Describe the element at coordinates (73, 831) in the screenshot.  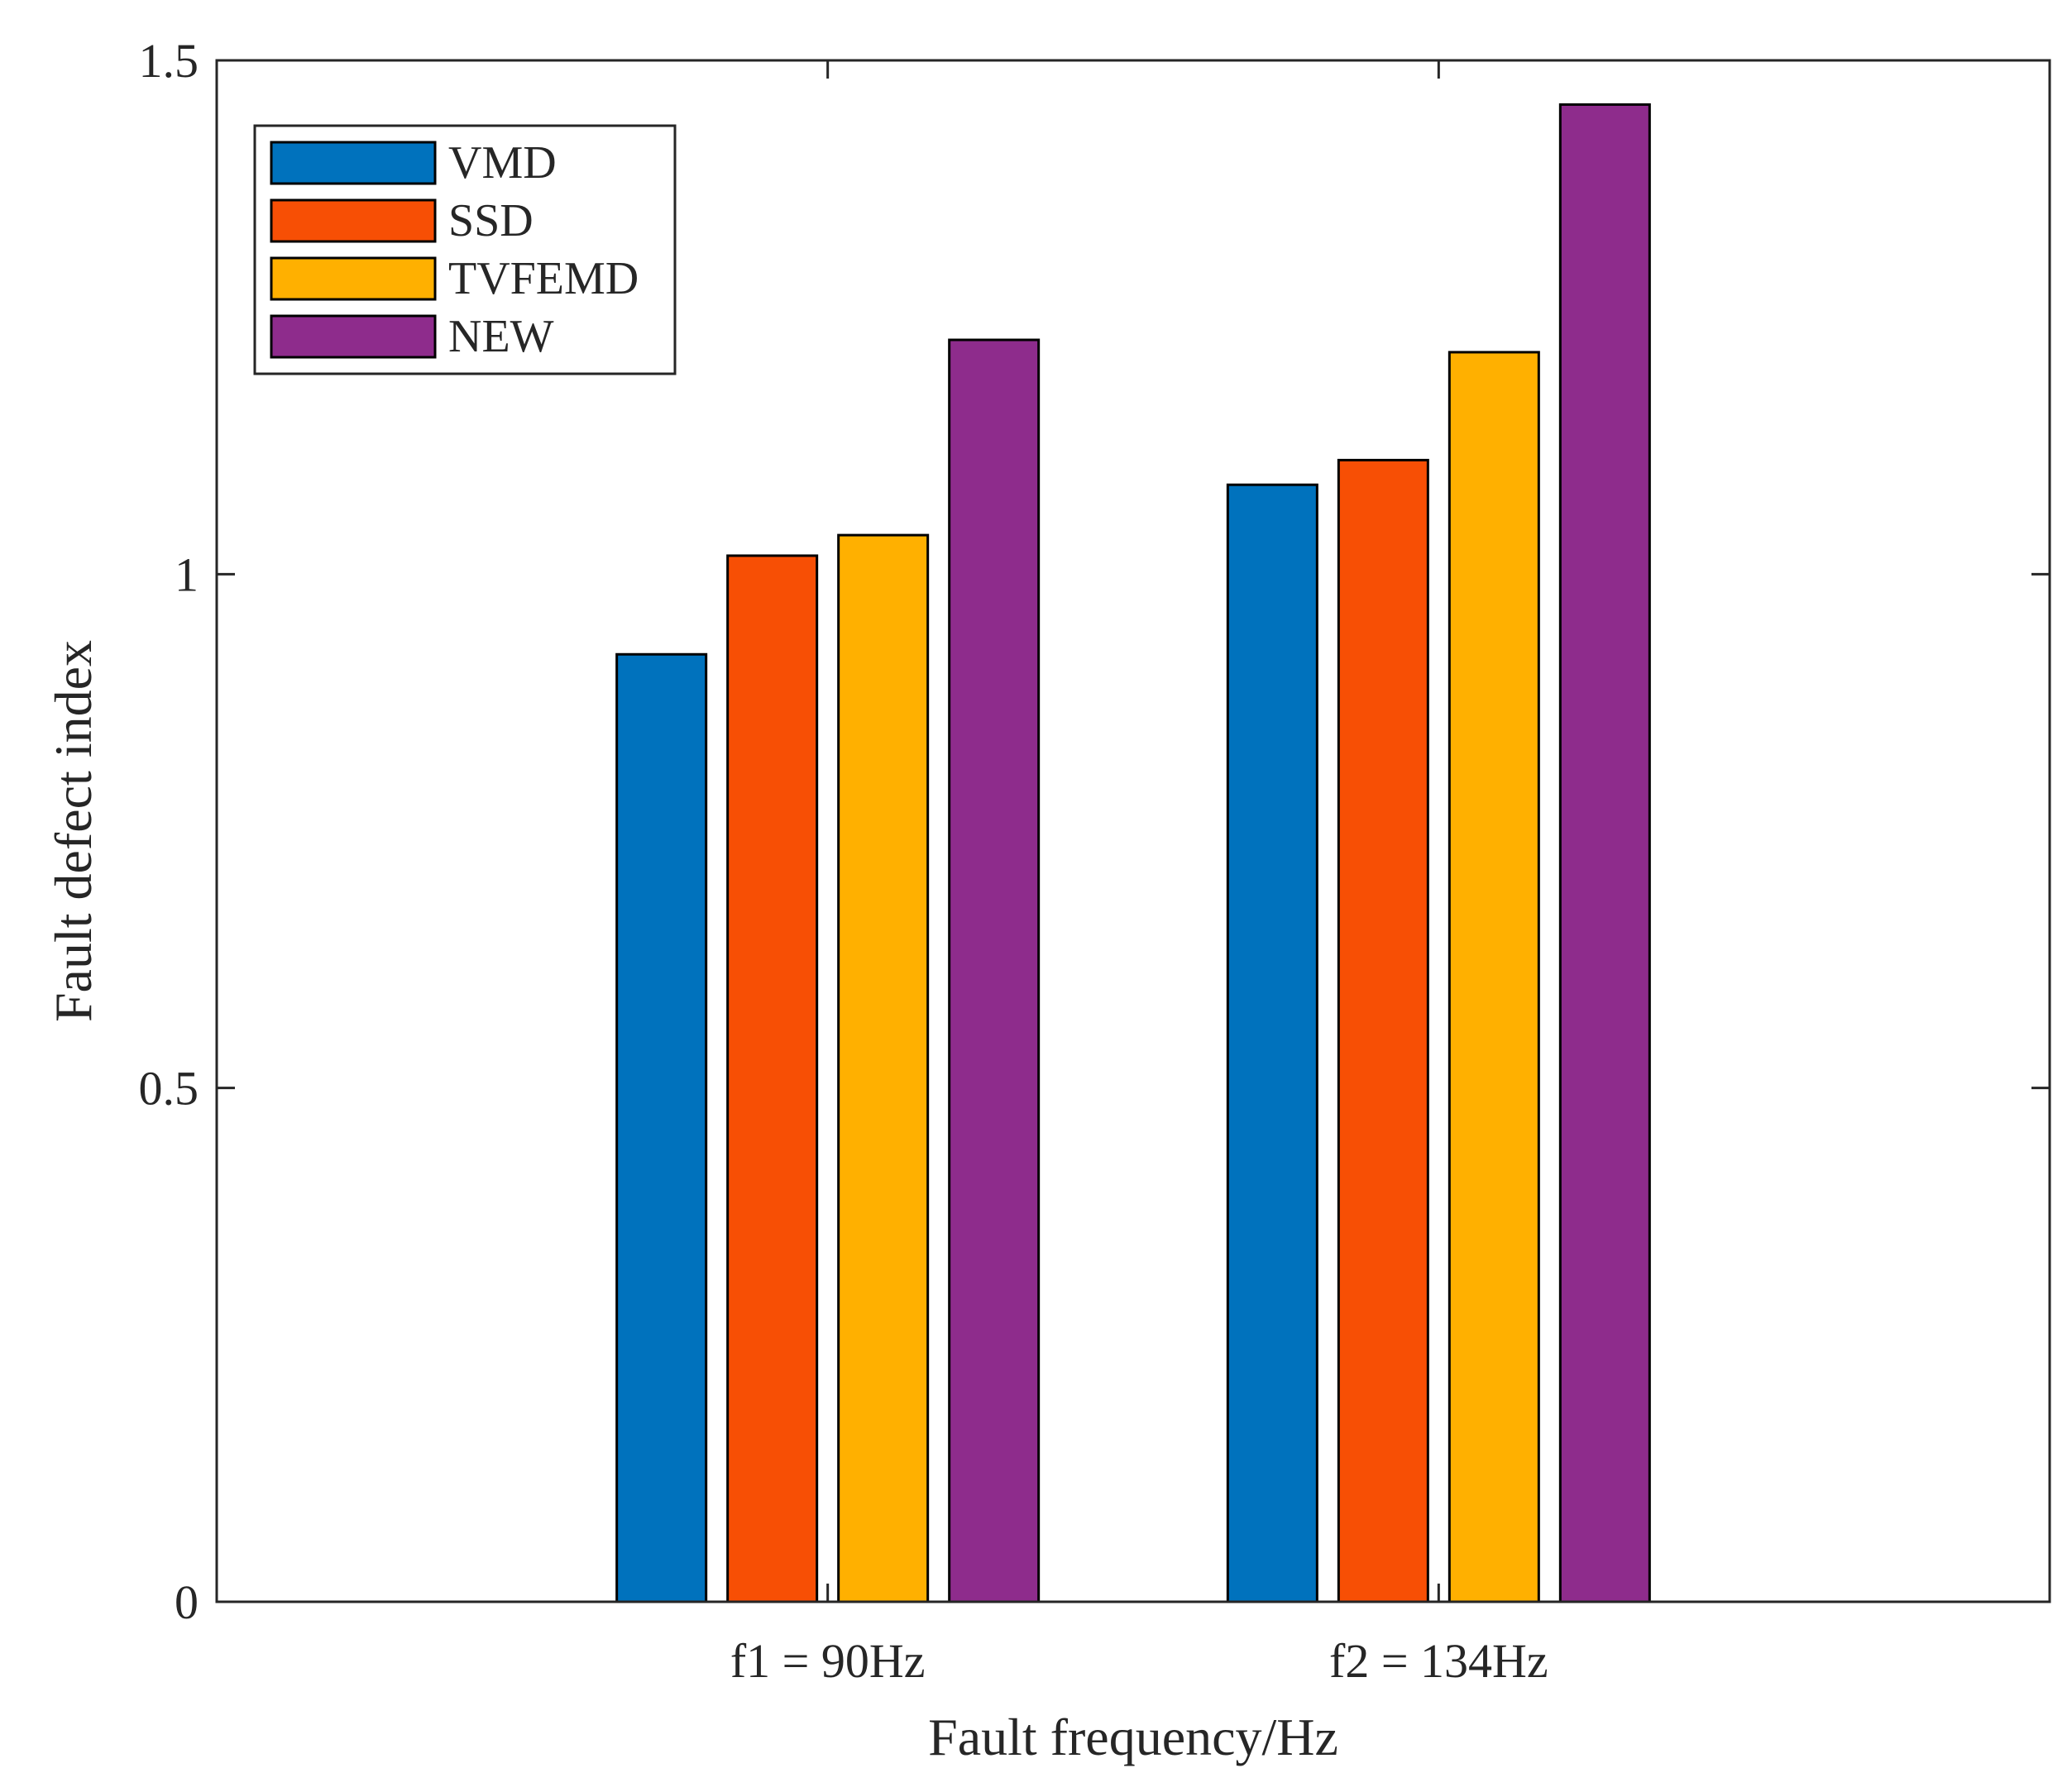
I see `y-axis-label: Fault defect index` at that location.